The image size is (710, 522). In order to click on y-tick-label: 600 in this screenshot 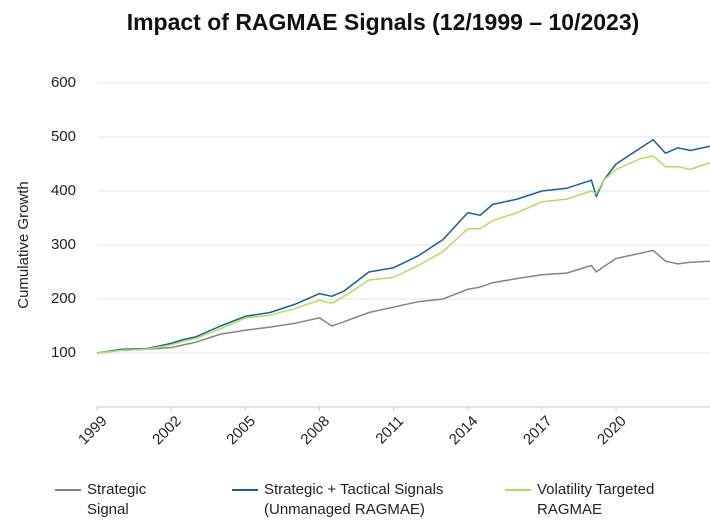, I will do `click(63, 82)`.